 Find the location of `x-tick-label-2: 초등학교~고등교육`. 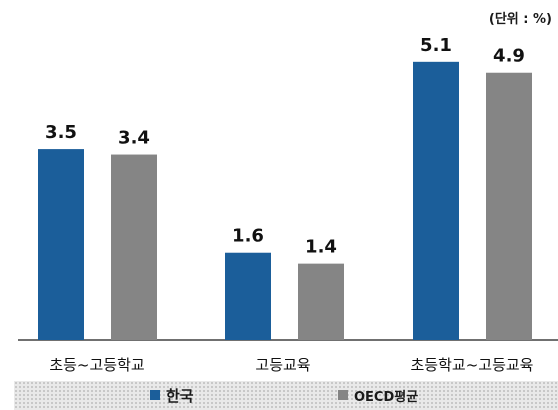

x-tick-label-2: 초등학교~고등교육 is located at coordinates (472, 365).